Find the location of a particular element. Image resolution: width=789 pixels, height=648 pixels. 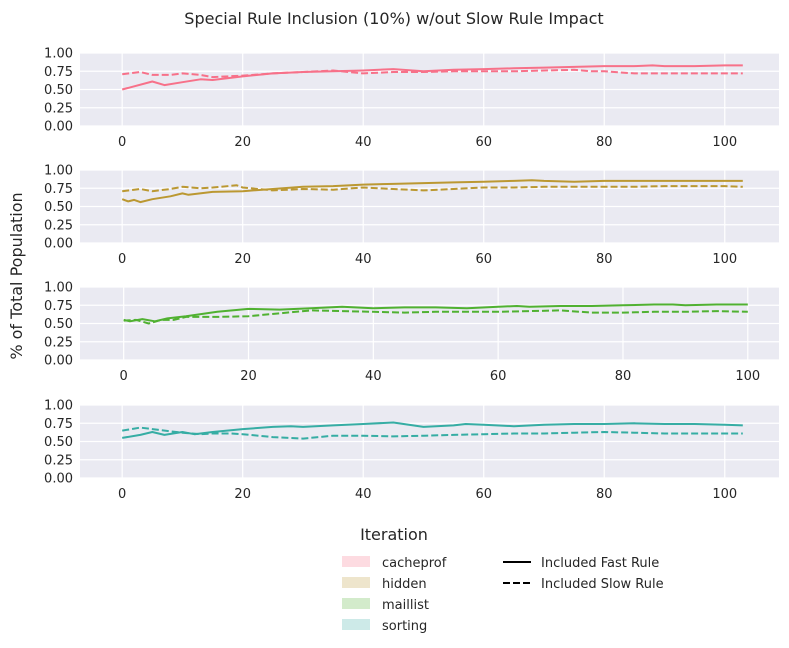

legend-item-cacheprof: cacheprof is located at coordinates (394, 563).